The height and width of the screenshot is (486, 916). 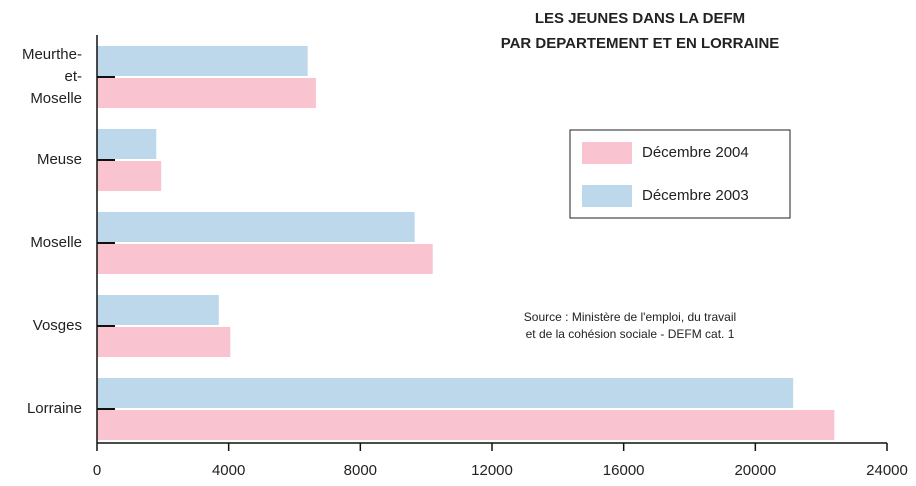 I want to click on y-tick-label: Meurthe-et-Moselle, so click(x=52, y=76).